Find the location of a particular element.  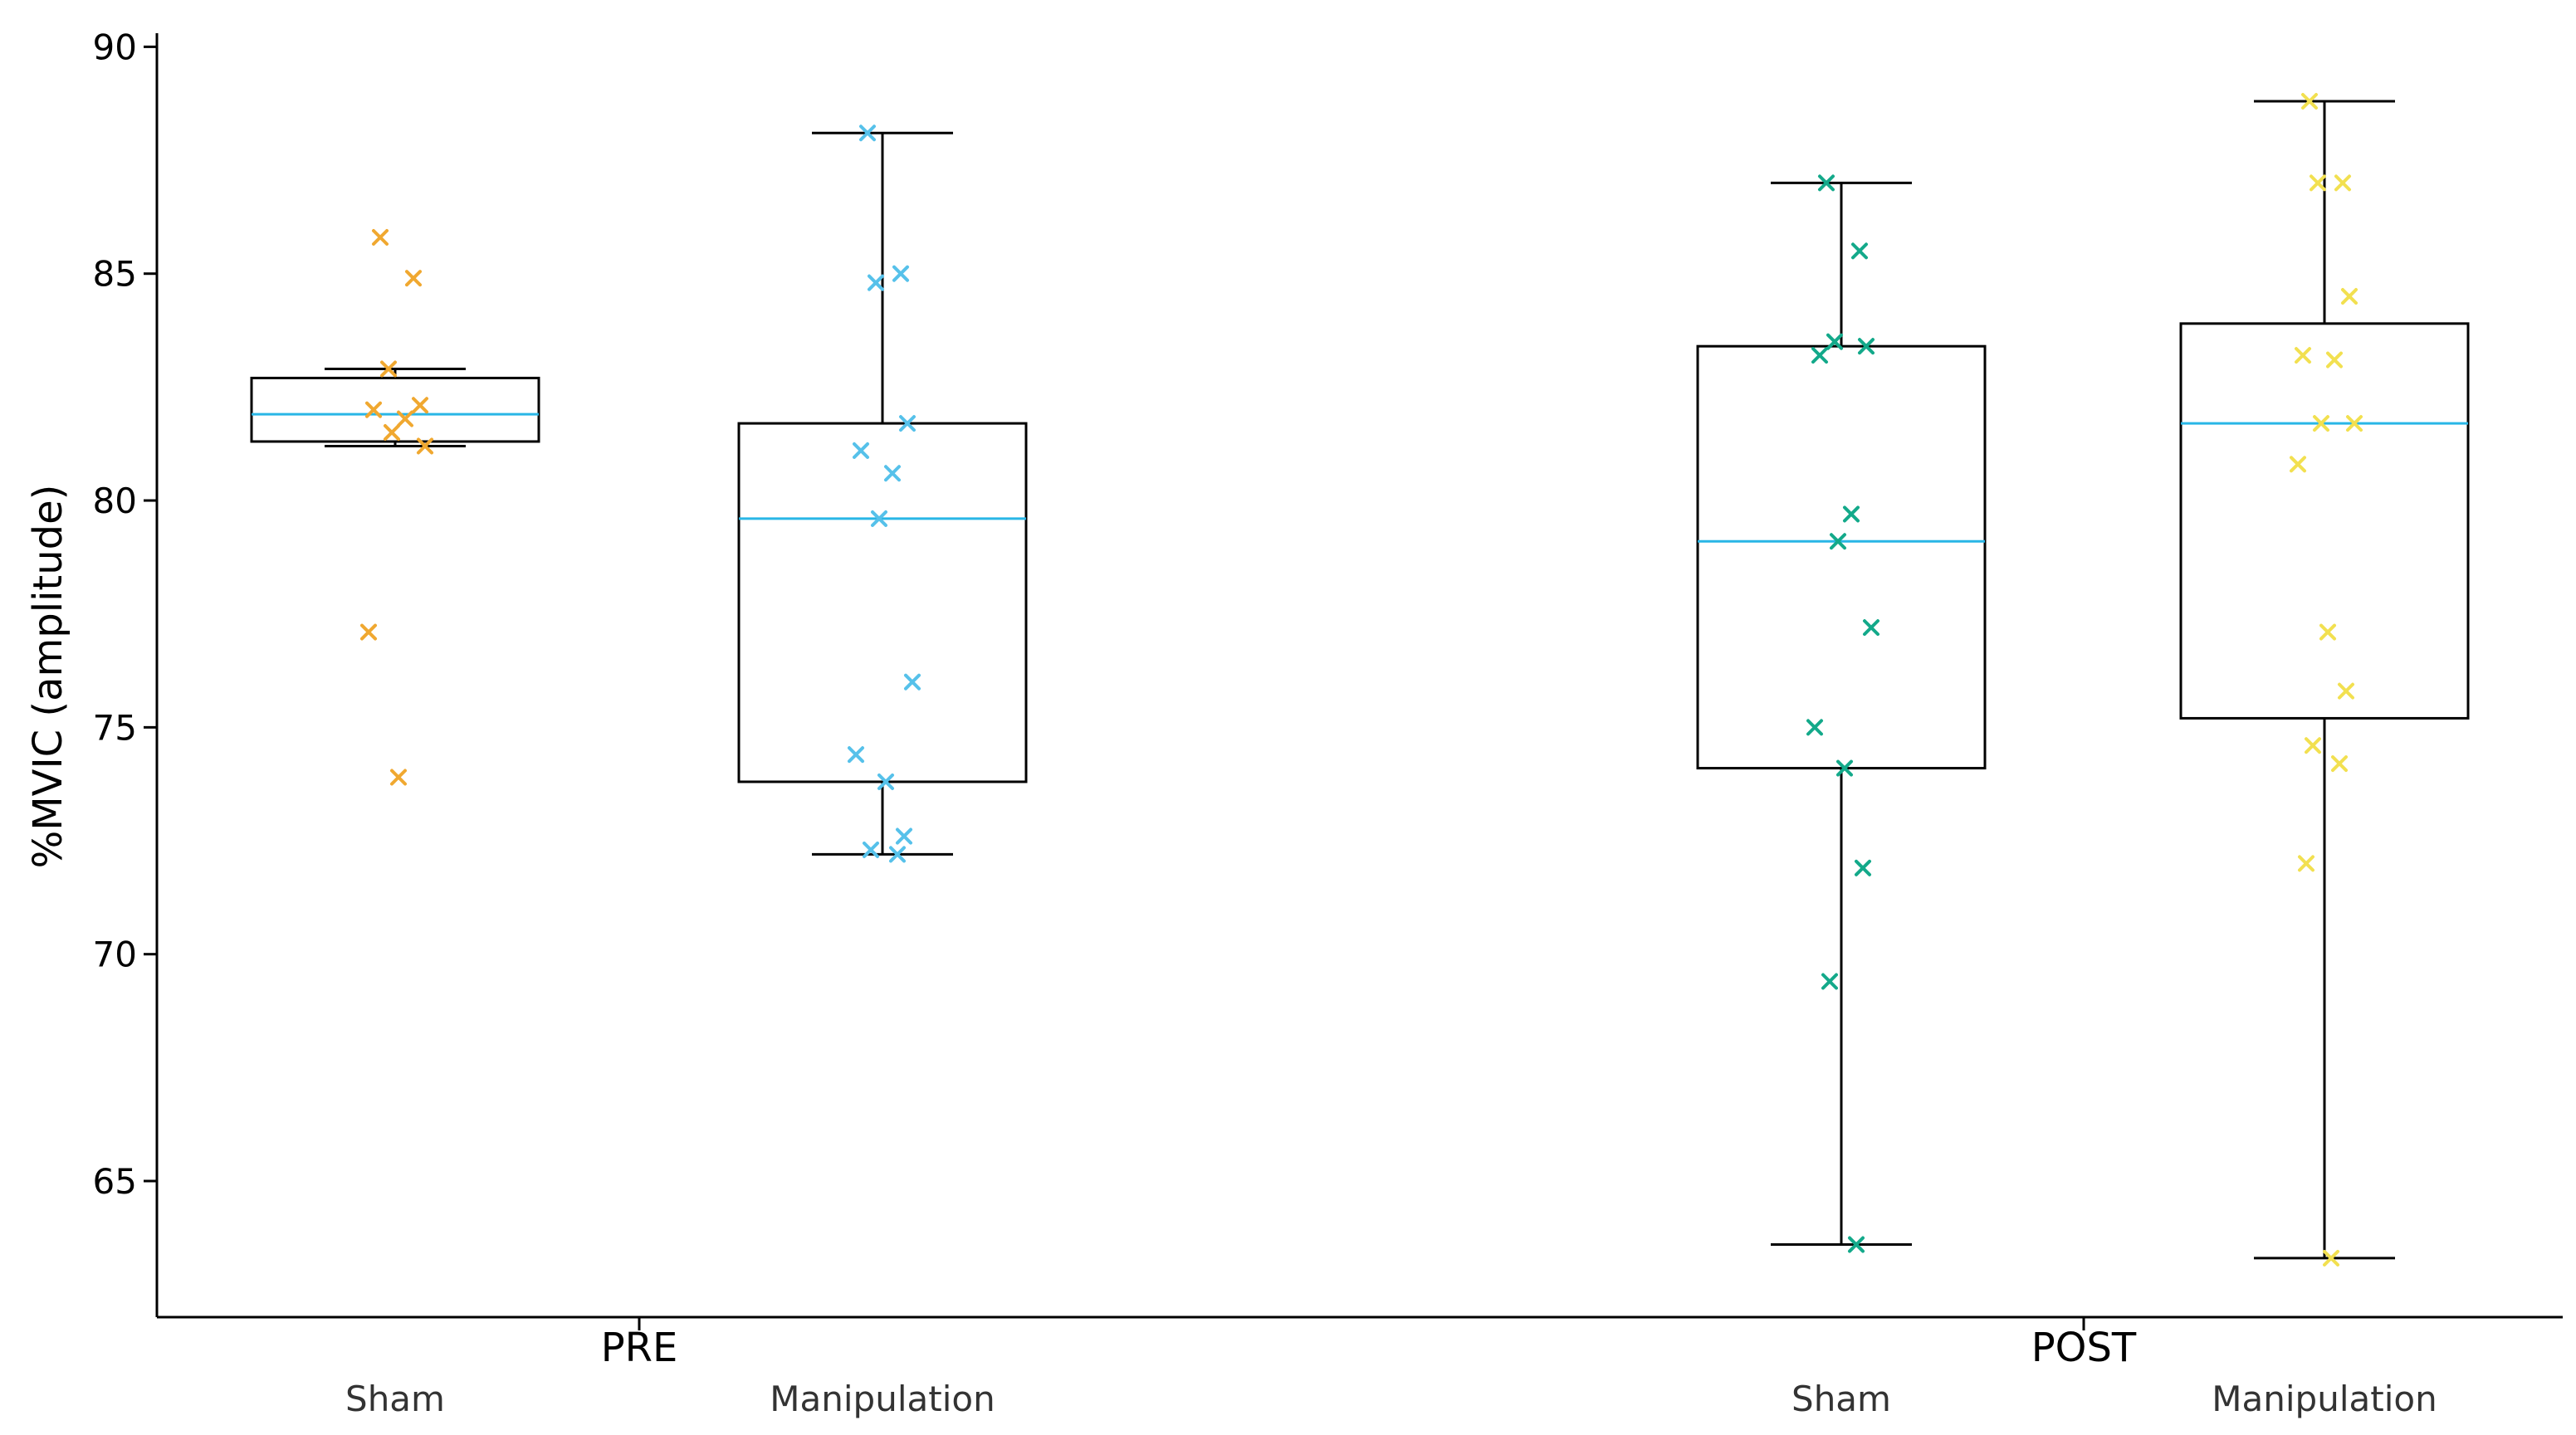

y-tick-label: 70 is located at coordinates (115, 955).